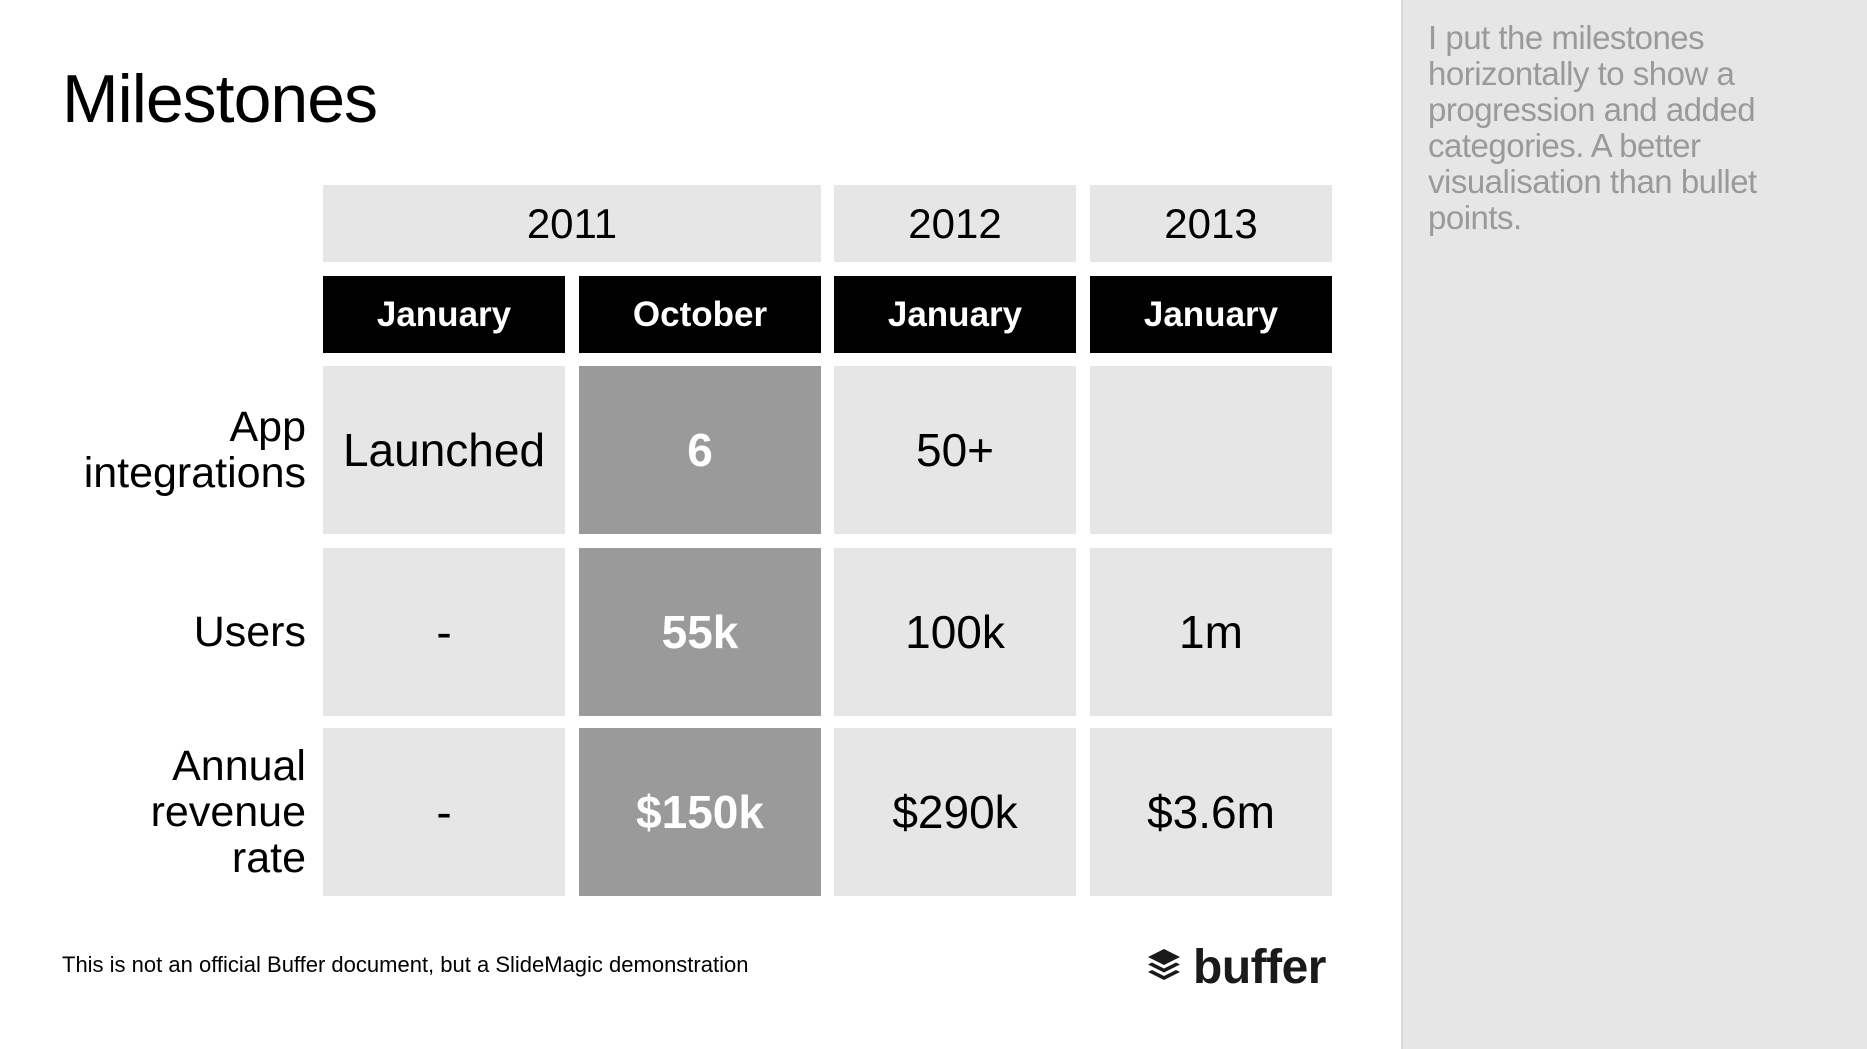  Describe the element at coordinates (700, 632) in the screenshot. I see `table-cell-highlight: 55k` at that location.